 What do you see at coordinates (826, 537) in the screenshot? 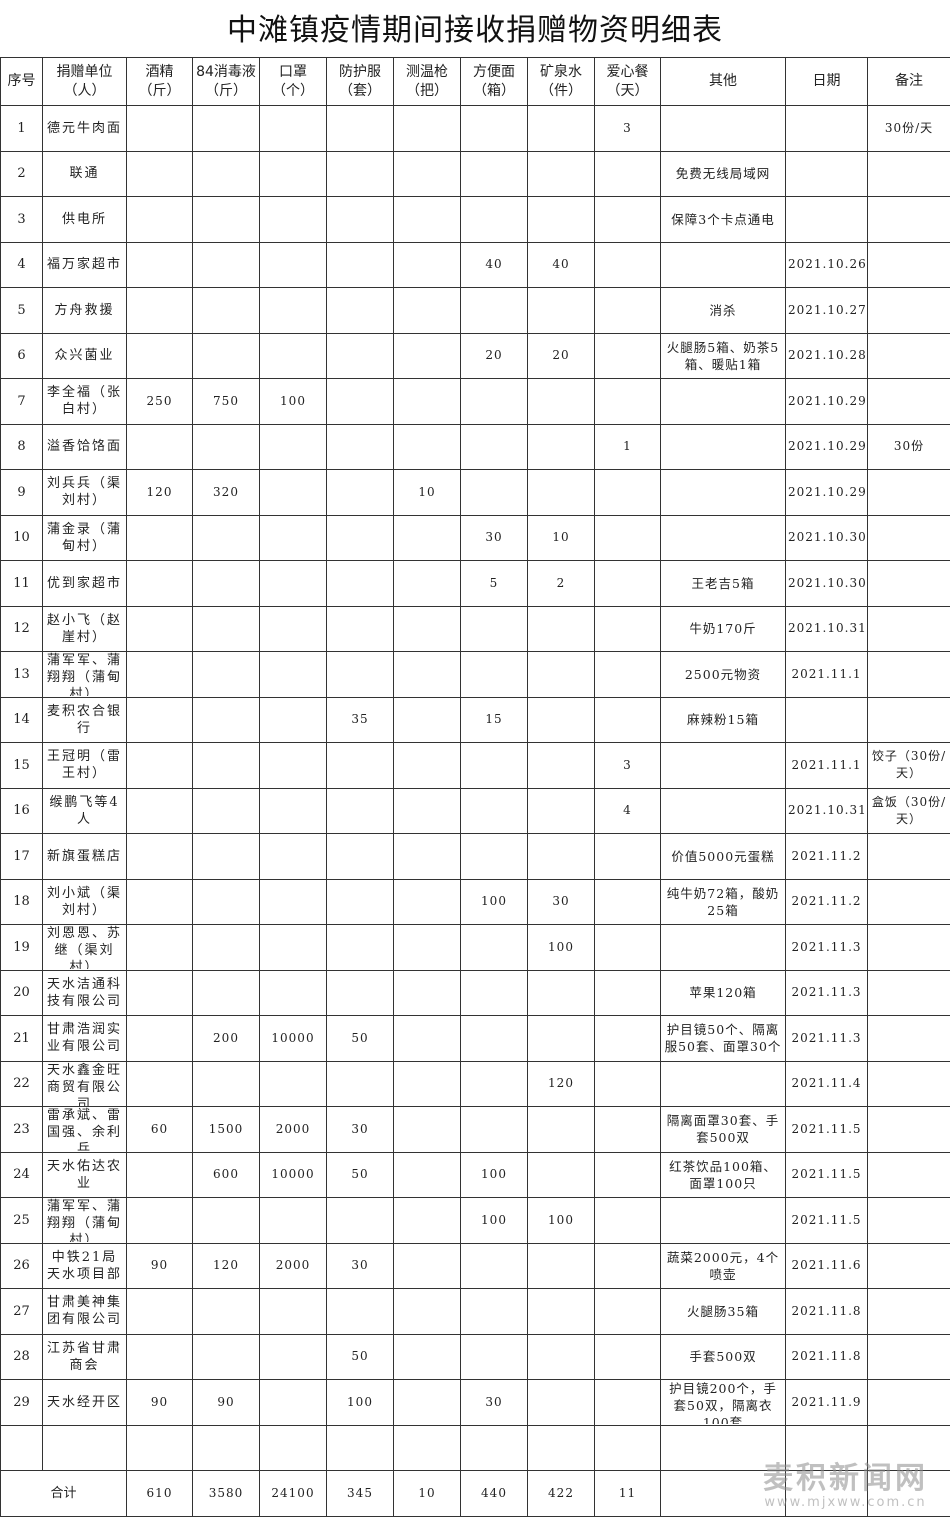
I see `date-text: 2021.10.30` at bounding box center [826, 537].